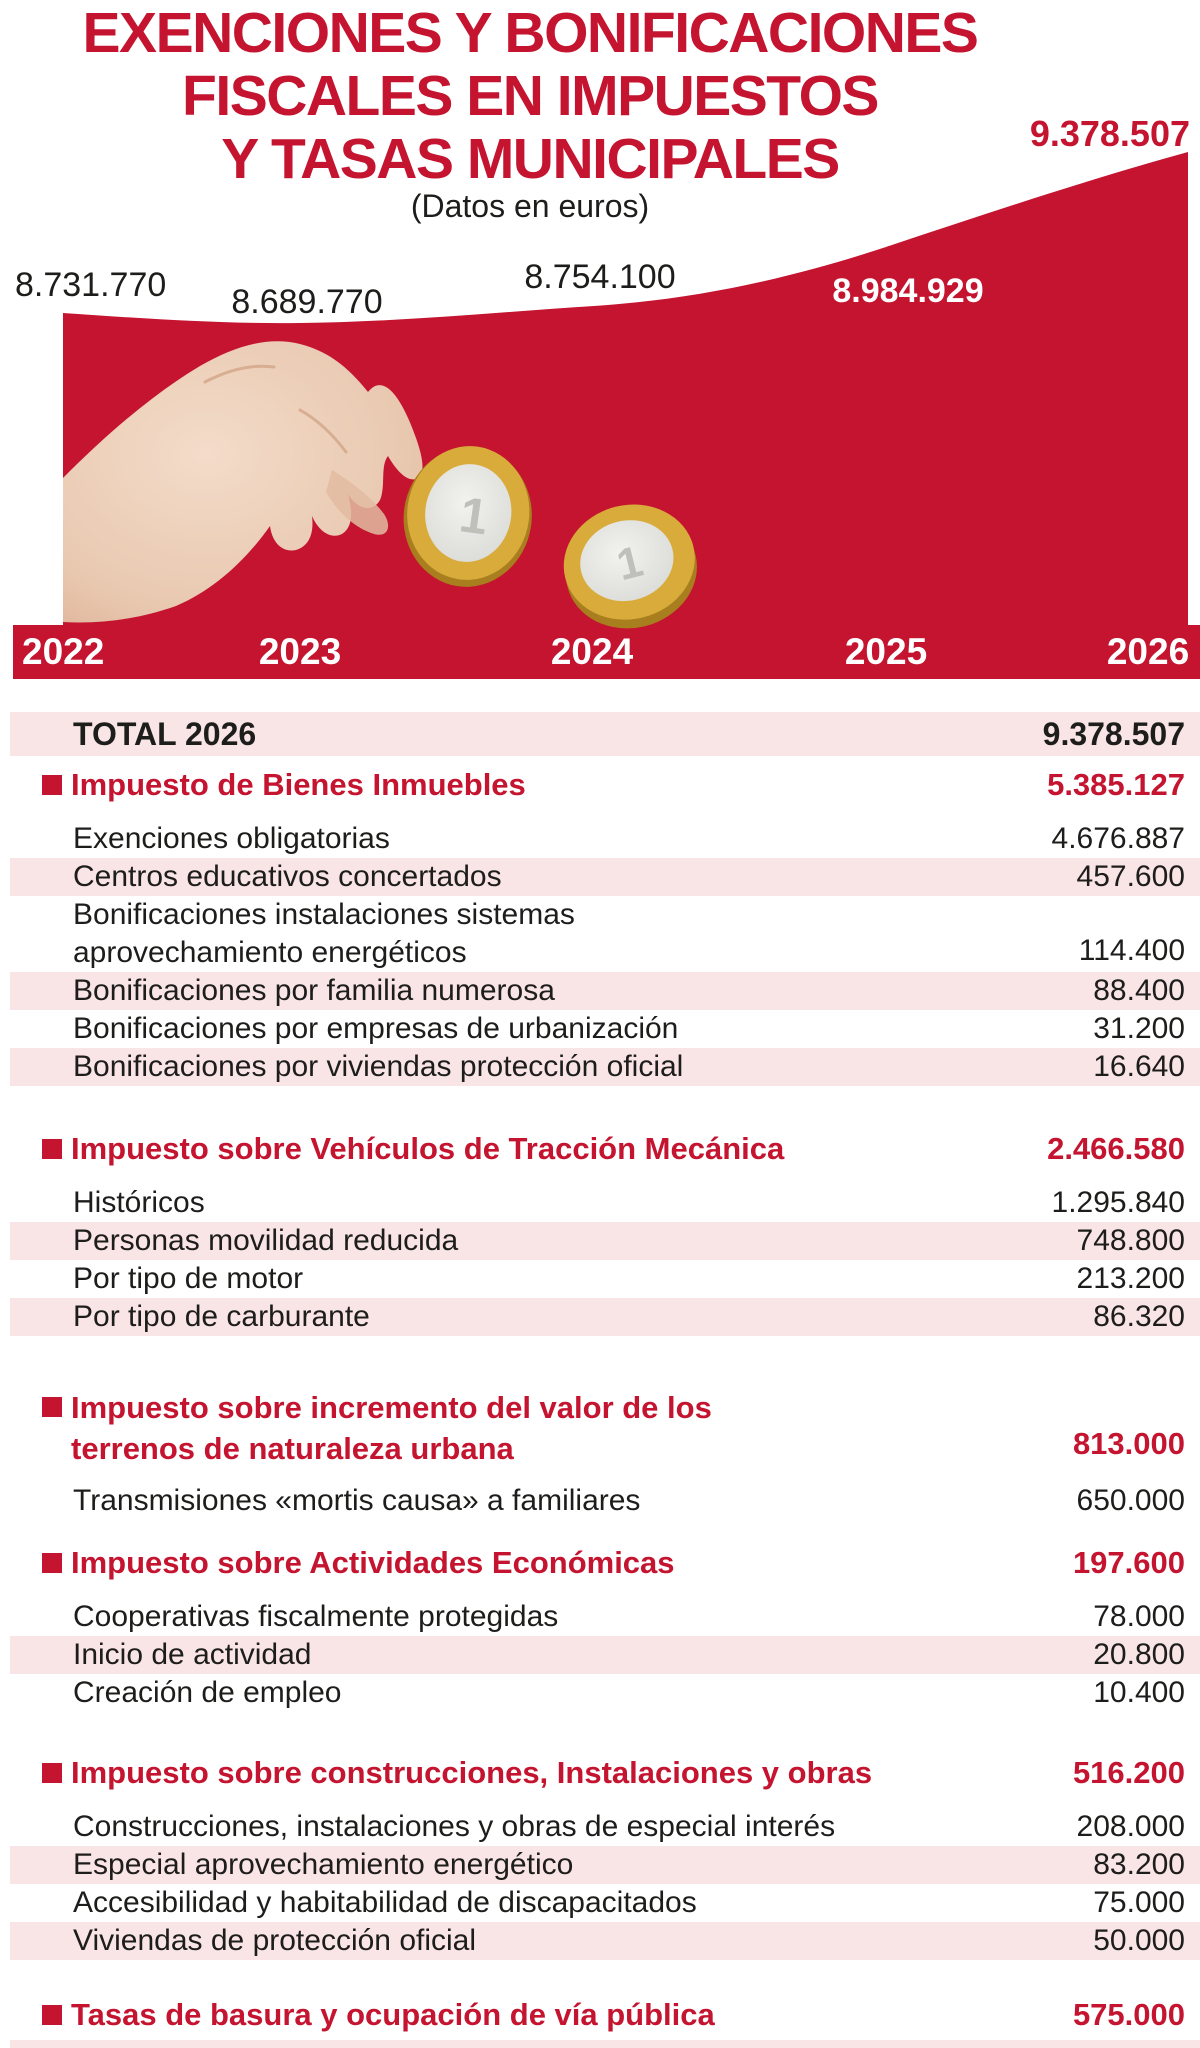 This screenshot has width=1200, height=2048. Describe the element at coordinates (1139, 1940) in the screenshot. I see `row-value: 50.000` at that location.